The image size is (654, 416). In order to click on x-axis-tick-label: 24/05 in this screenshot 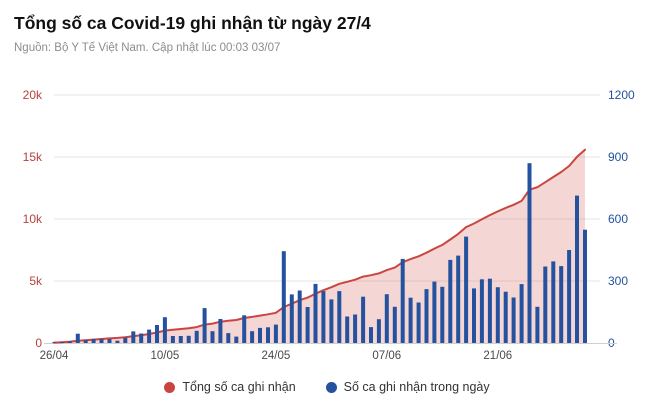, I will do `click(276, 356)`.